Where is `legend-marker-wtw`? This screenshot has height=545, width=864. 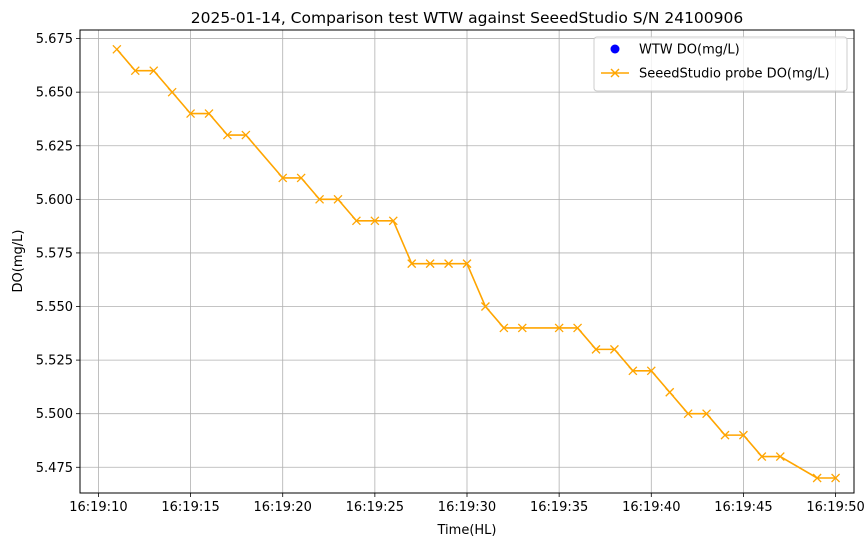 legend-marker-wtw is located at coordinates (615, 49).